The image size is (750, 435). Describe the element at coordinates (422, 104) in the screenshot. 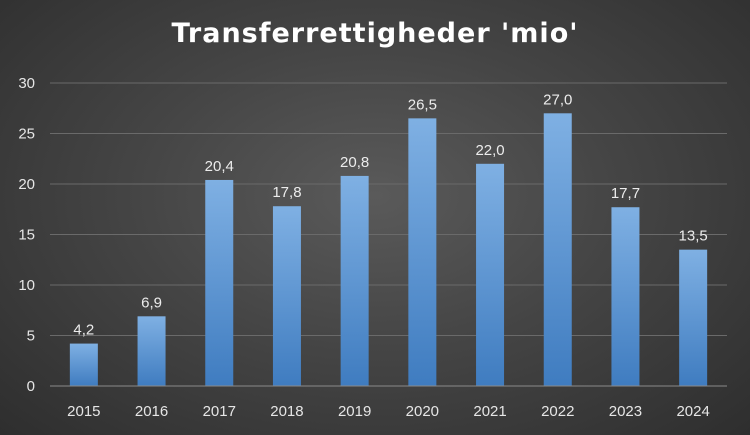

I see `data-label-2020: 26,5` at that location.